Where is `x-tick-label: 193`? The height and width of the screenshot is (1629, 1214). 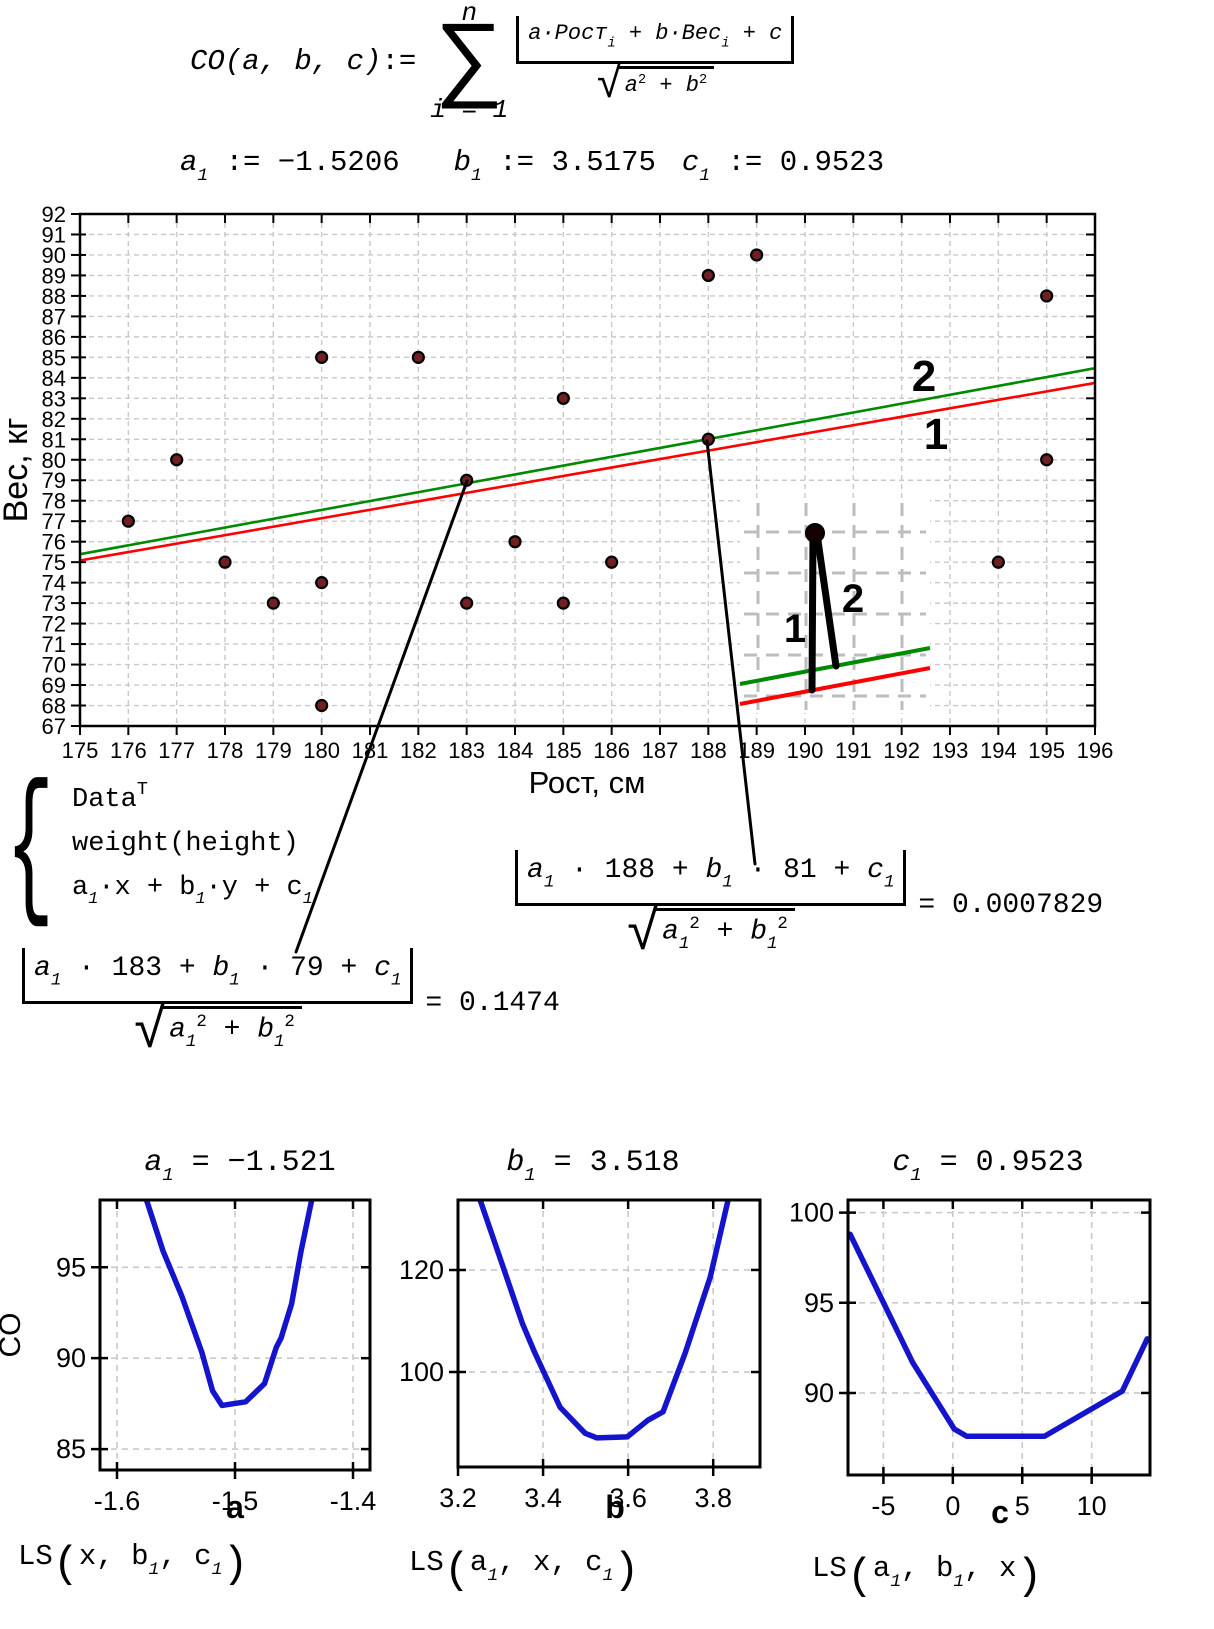 x-tick-label: 193 is located at coordinates (950, 750).